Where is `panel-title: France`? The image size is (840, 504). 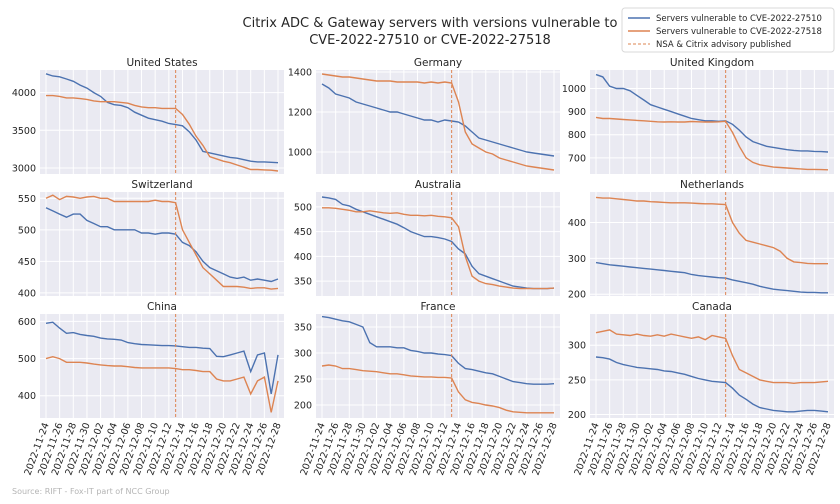 panel-title: France is located at coordinates (438, 307).